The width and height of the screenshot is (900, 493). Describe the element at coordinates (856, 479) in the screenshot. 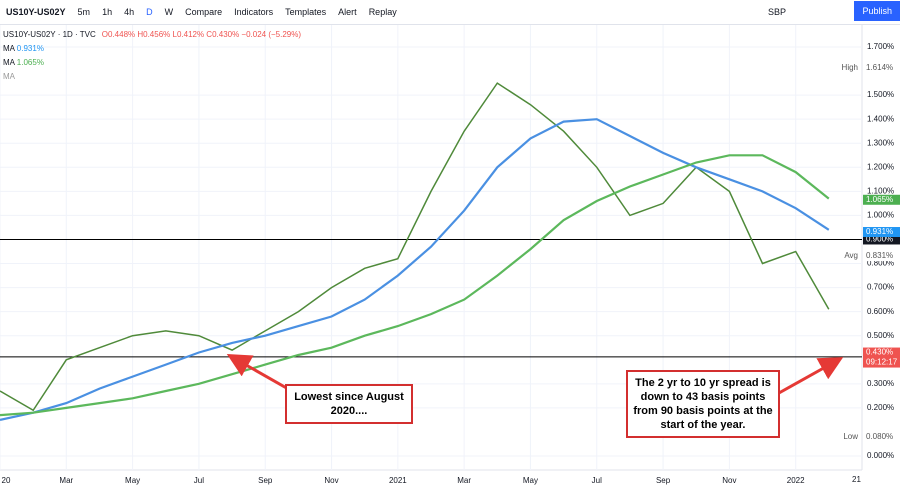

I see `date-marker: 21` at that location.